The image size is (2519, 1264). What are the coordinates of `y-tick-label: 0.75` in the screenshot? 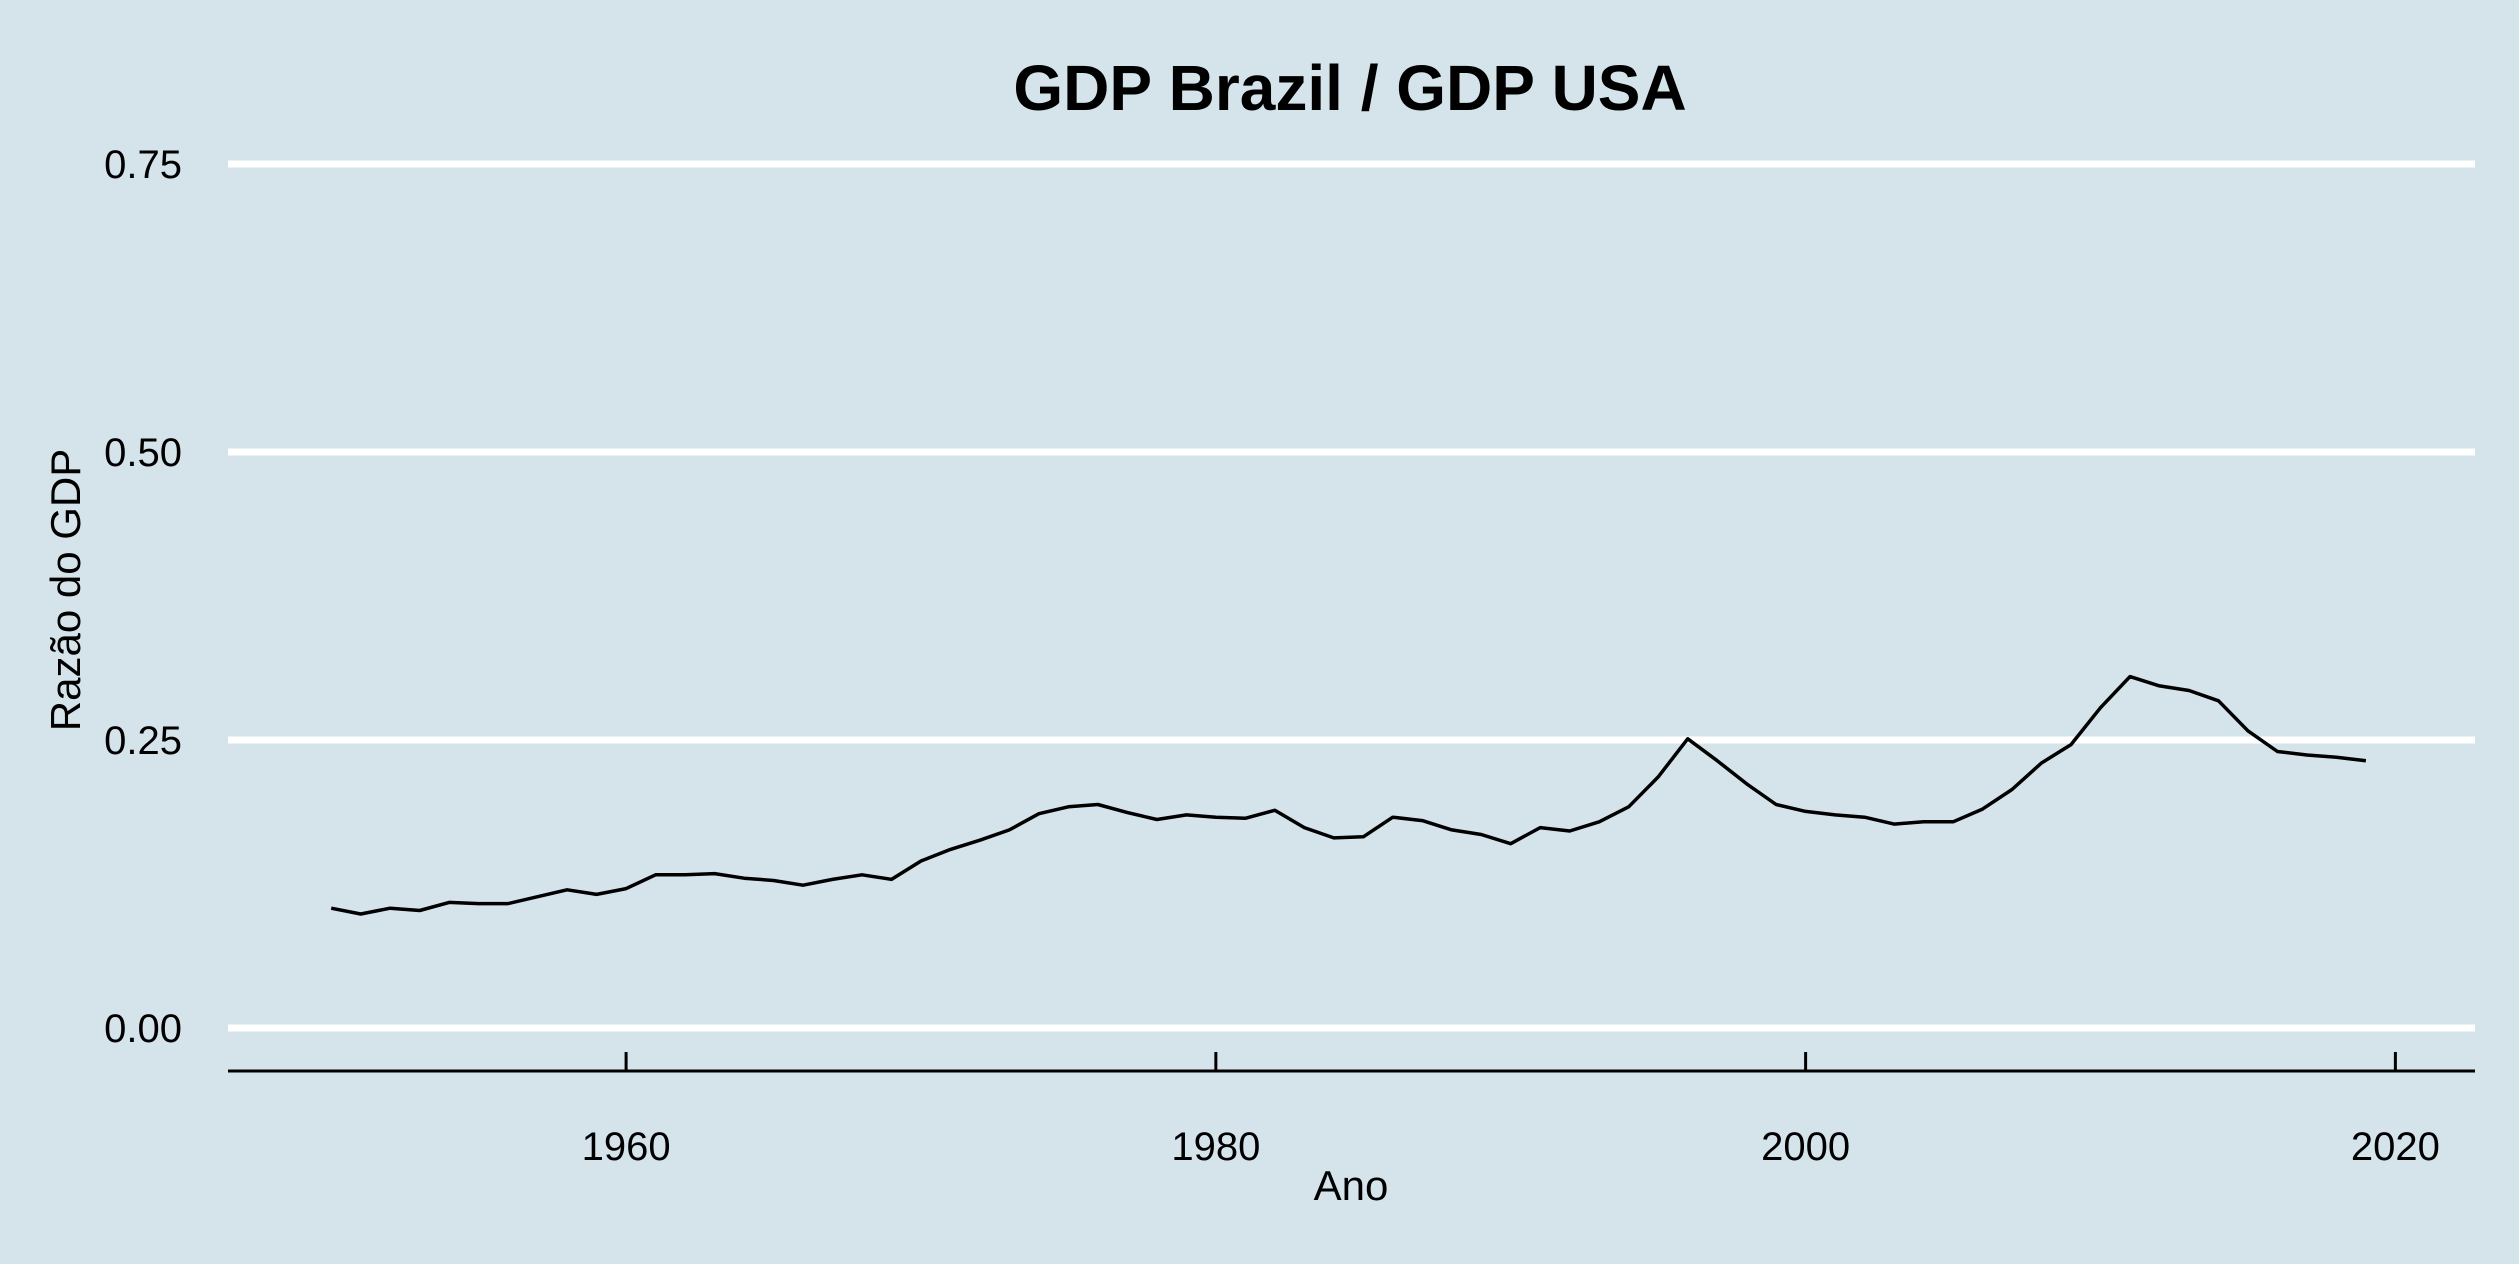 It's located at (143, 165).